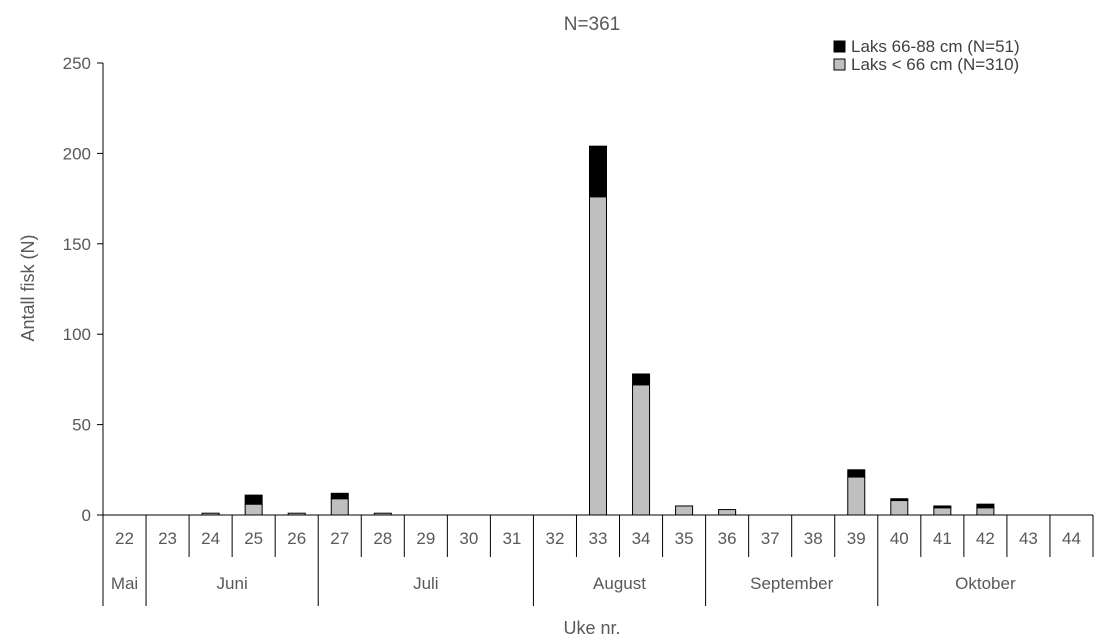 The height and width of the screenshot is (642, 1108). Describe the element at coordinates (296, 538) in the screenshot. I see `week-label: 26` at that location.